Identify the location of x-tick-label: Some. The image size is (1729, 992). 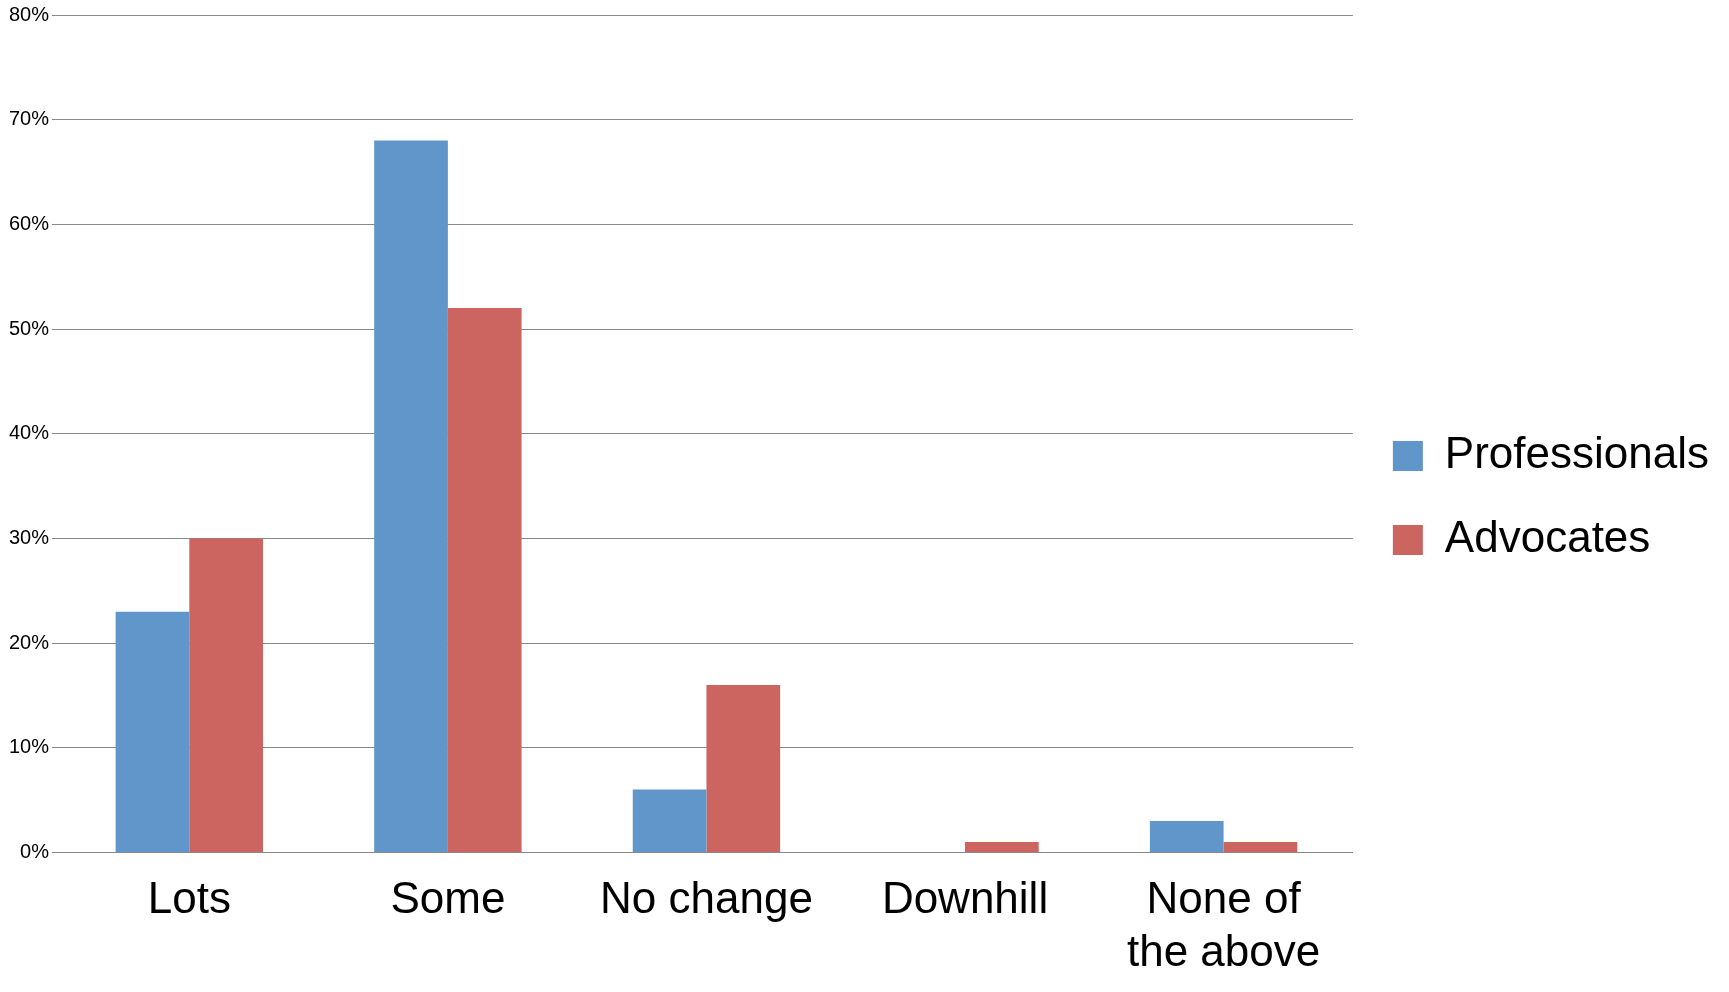
(448, 897).